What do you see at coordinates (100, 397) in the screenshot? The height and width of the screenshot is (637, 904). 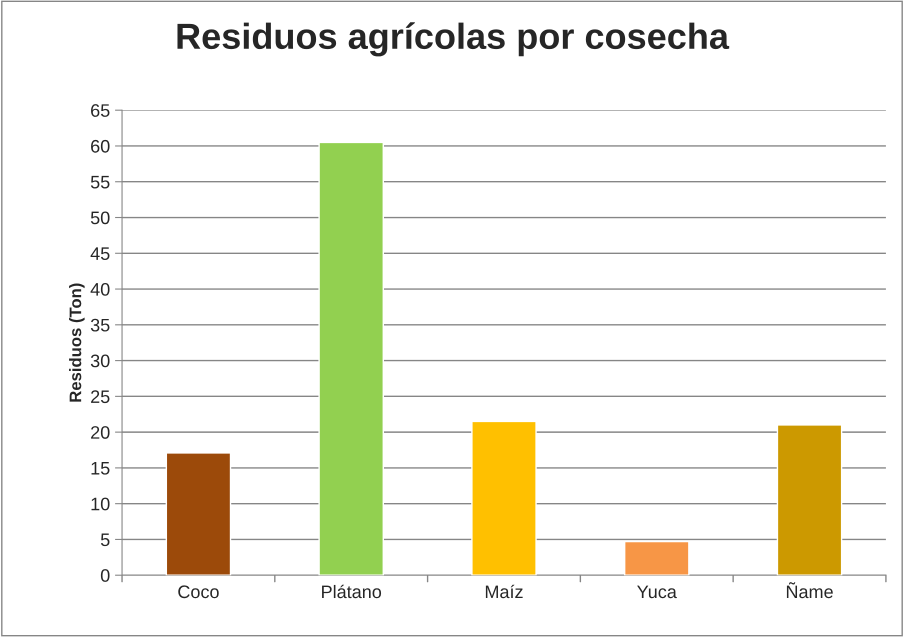 I see `y-tick-label: 25` at bounding box center [100, 397].